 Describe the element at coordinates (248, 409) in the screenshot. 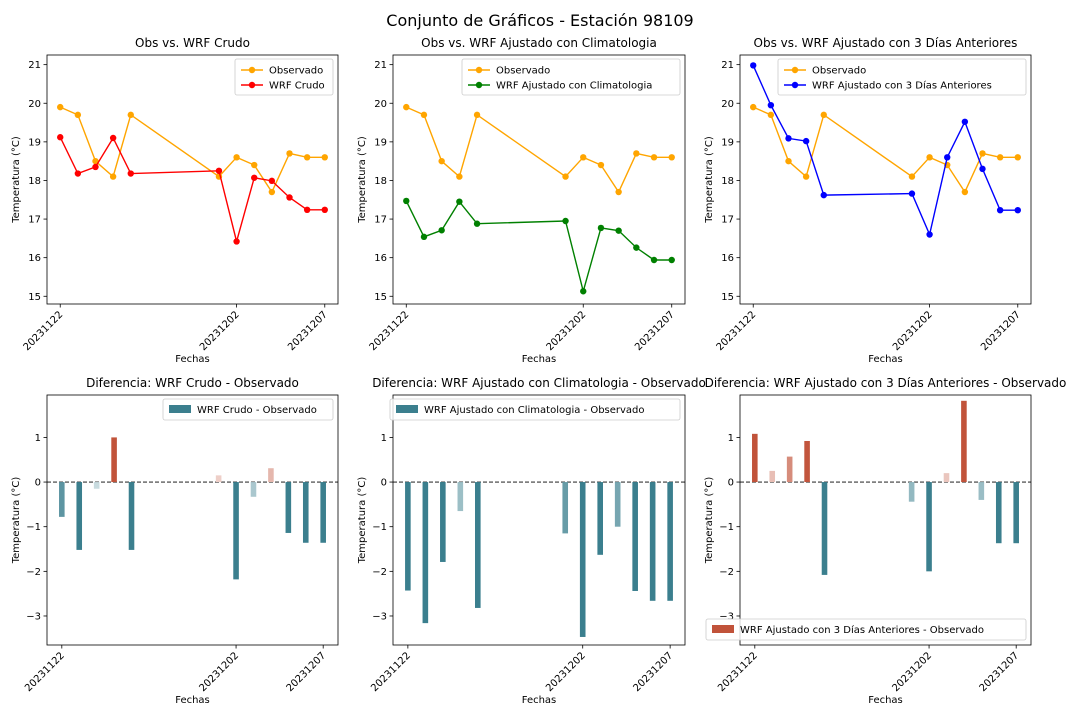

I see `legend: WRF Crudo - Observado` at that location.